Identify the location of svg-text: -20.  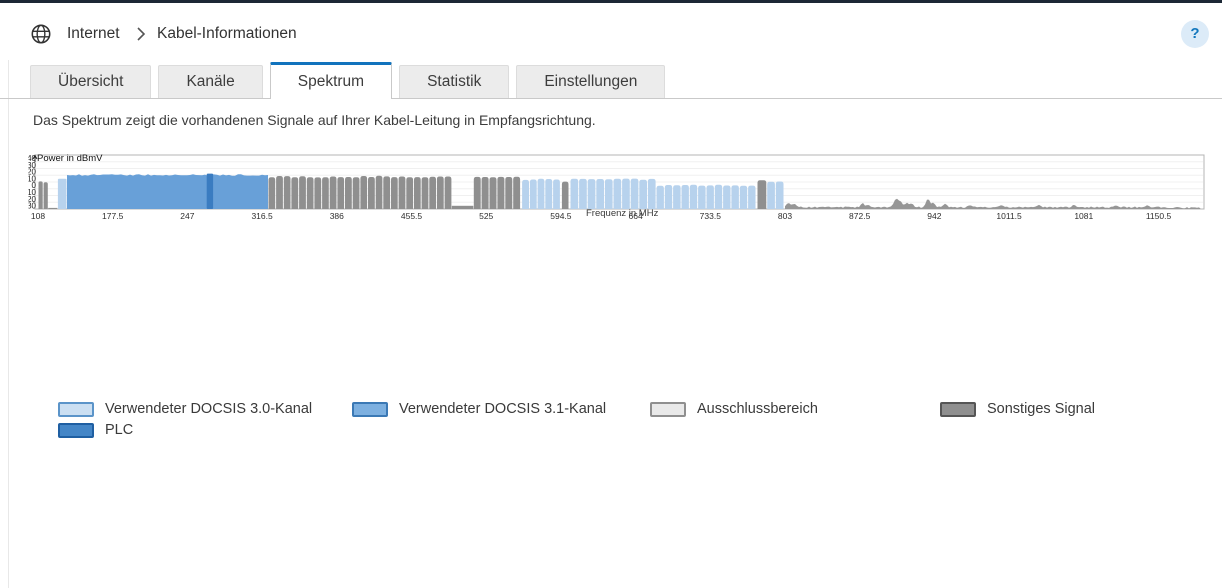
(30, 199).